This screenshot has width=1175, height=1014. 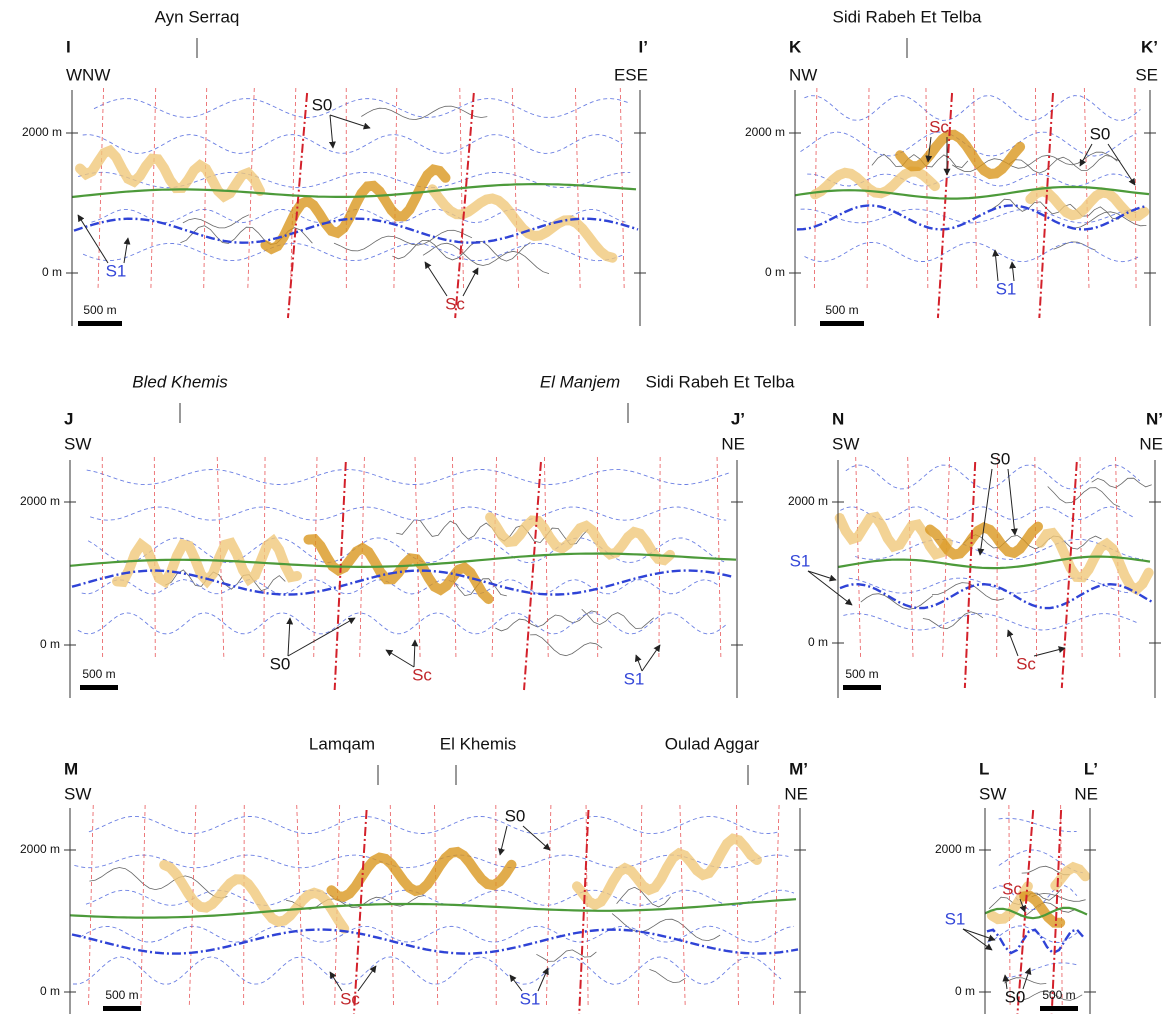 I want to click on locality-label: El Khemis, so click(x=478, y=743).